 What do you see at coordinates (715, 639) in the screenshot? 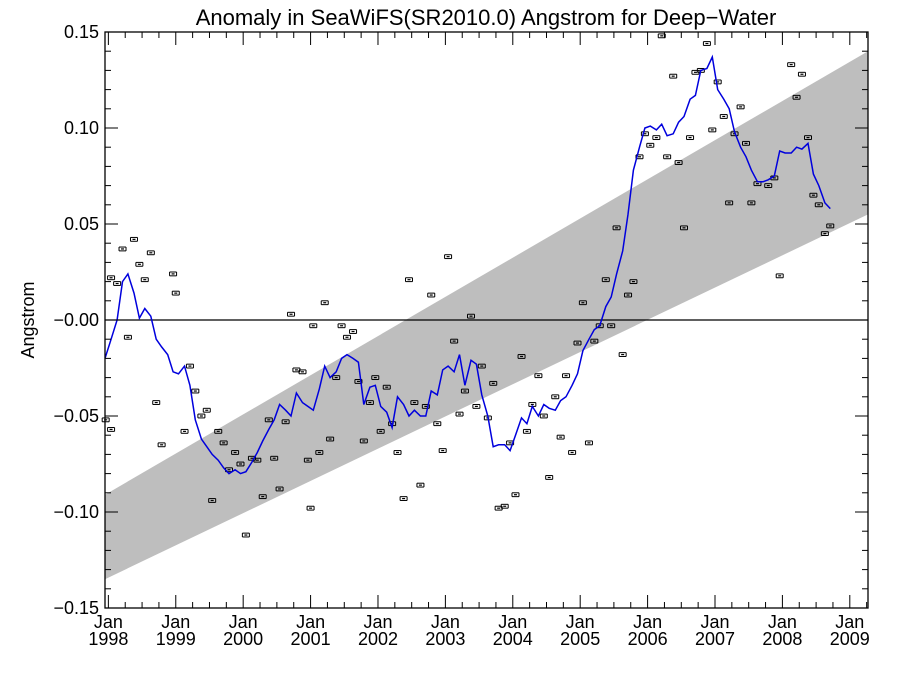
I see `x-tick-year: 2007` at bounding box center [715, 639].